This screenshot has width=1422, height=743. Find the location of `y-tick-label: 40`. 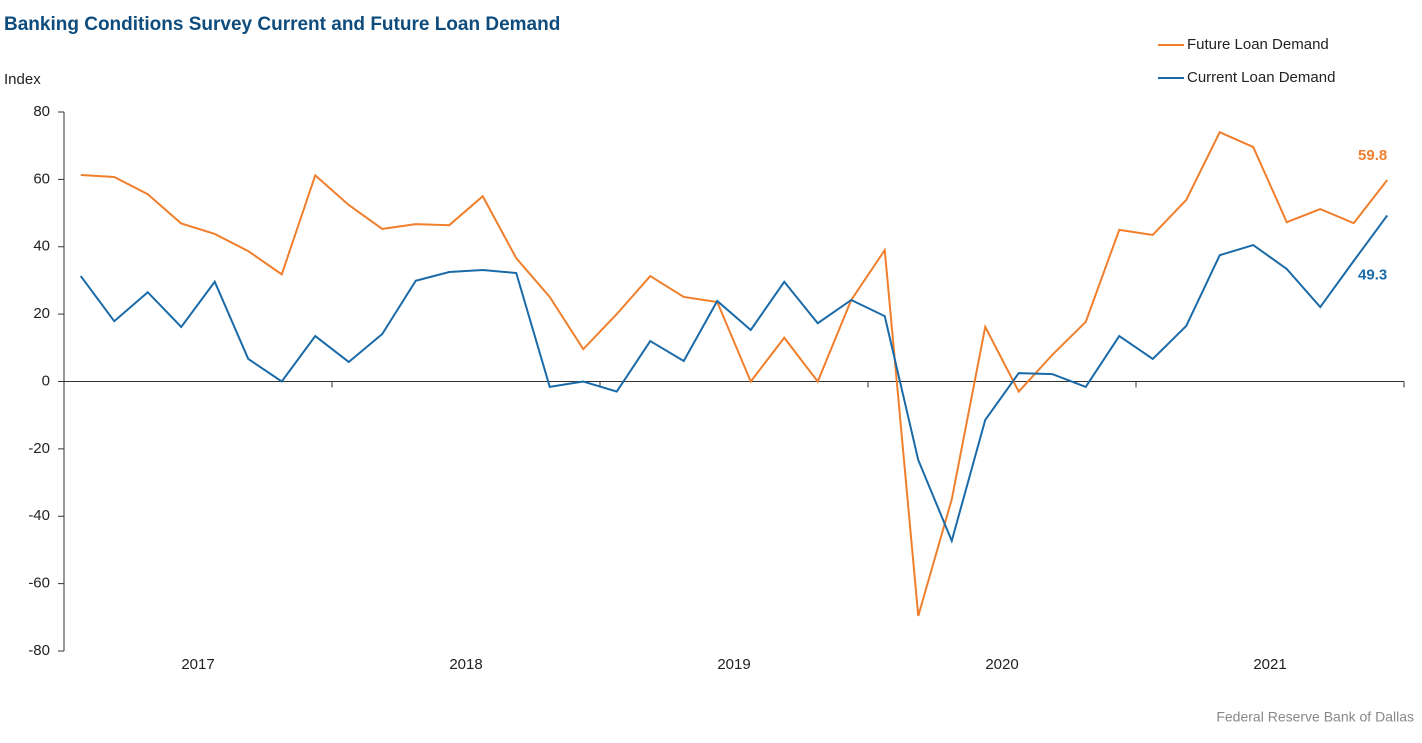

y-tick-label: 40 is located at coordinates (41, 246).